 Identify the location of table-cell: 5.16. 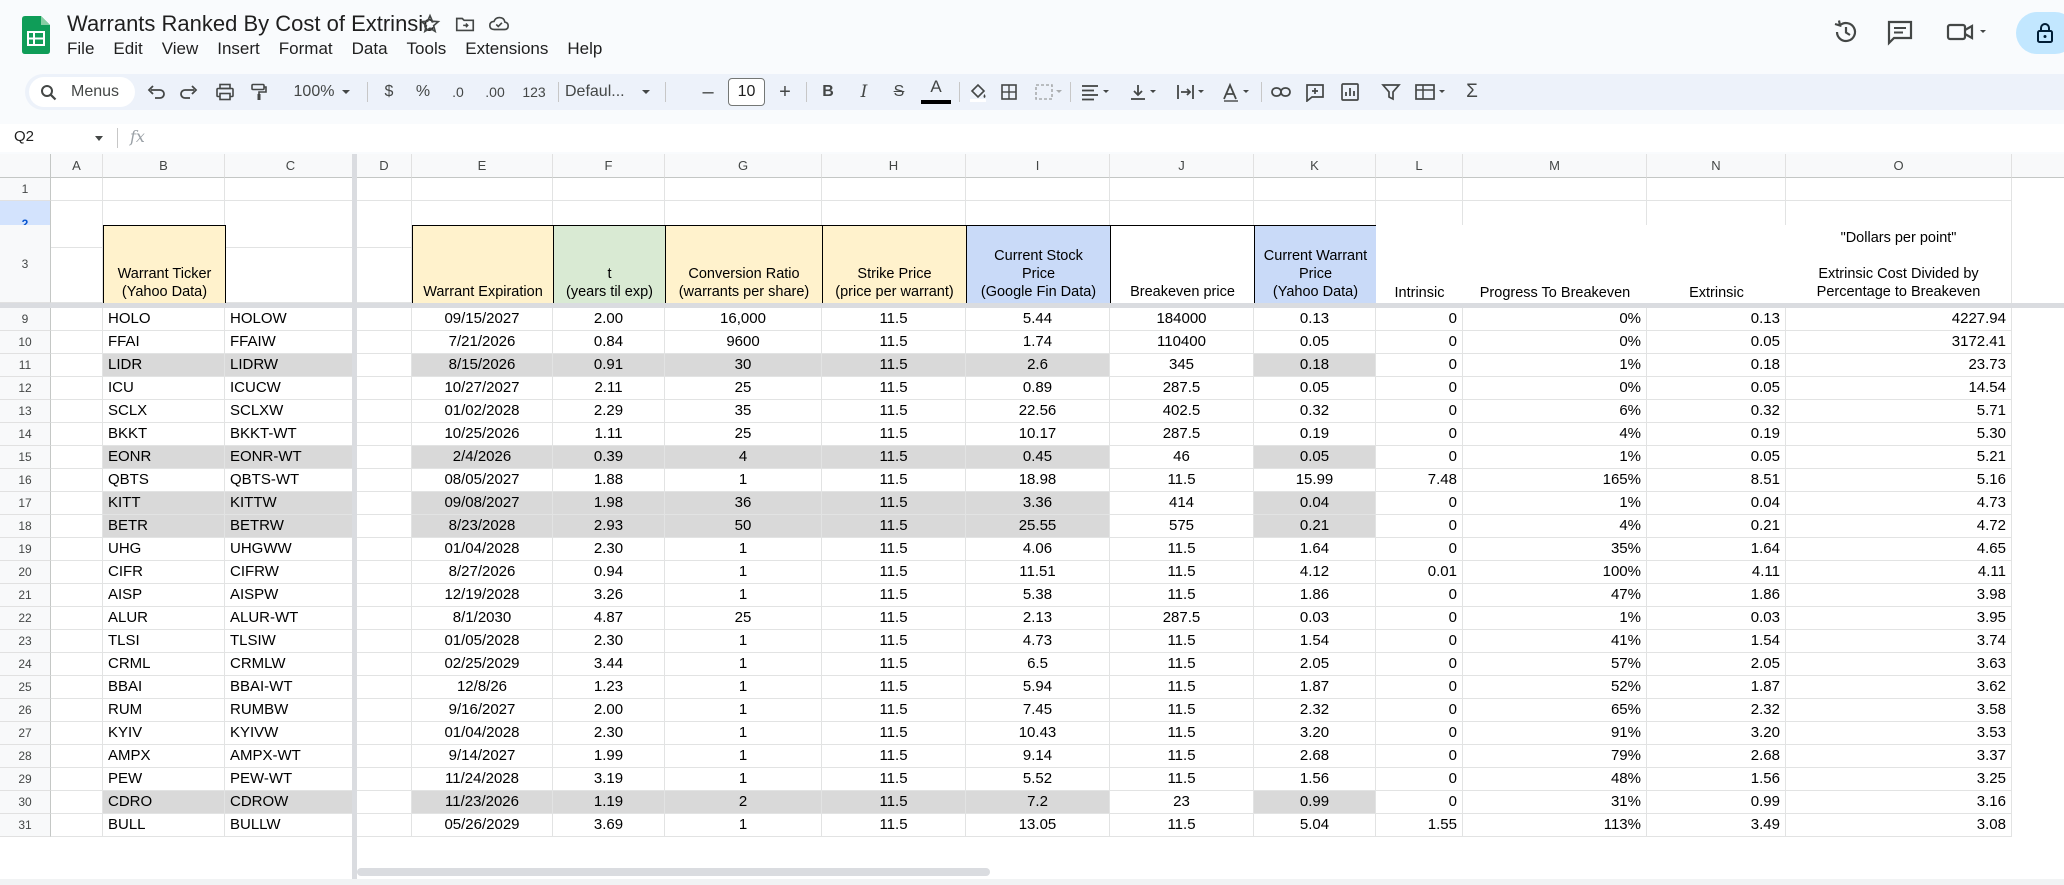
(1899, 480).